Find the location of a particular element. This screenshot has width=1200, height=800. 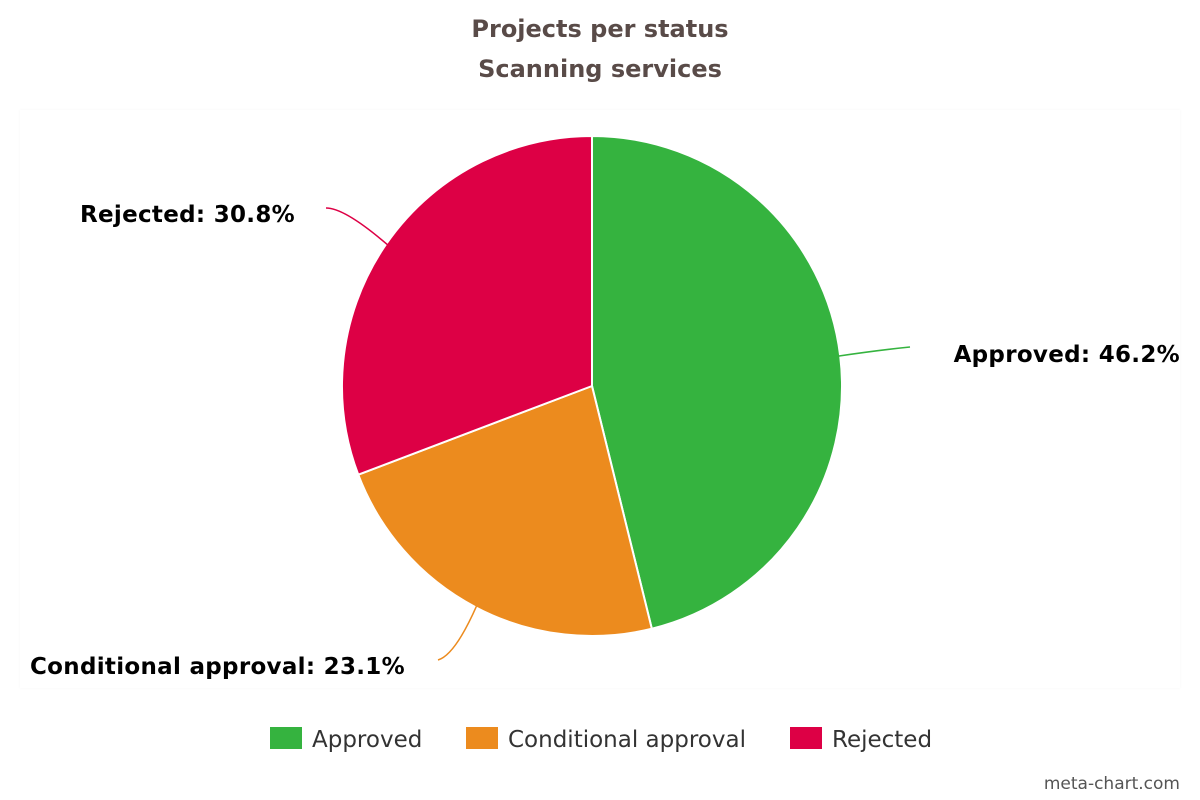

credit-link: meta-chart.com is located at coordinates (1112, 784).